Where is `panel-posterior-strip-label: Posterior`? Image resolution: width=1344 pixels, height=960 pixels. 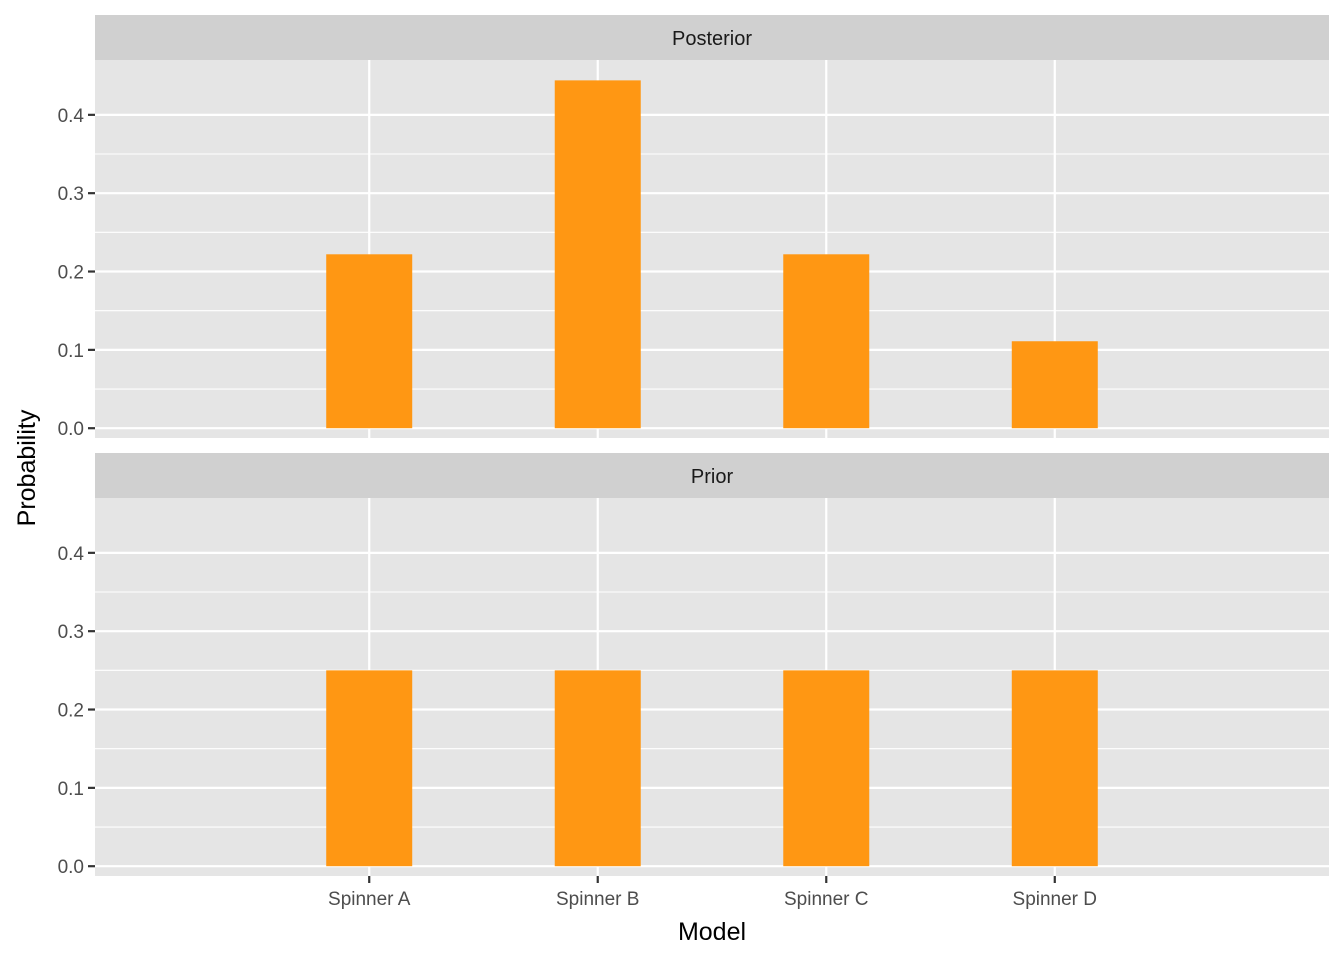
panel-posterior-strip-label: Posterior is located at coordinates (712, 39).